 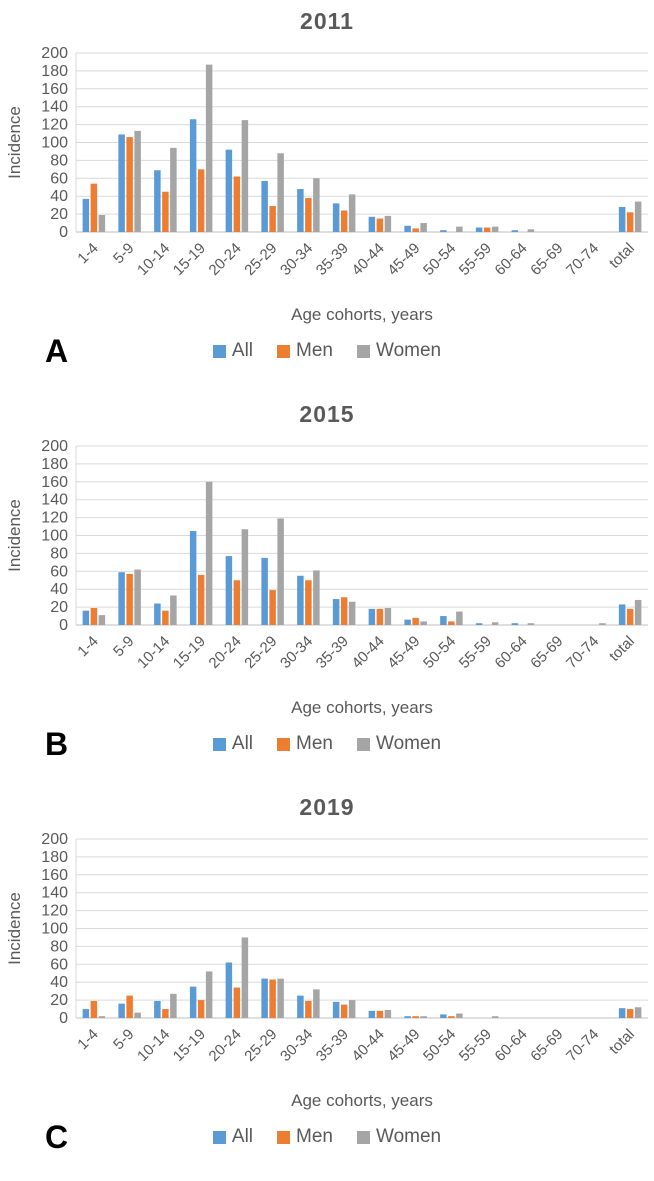 I want to click on legend-2015: All Men Women, so click(x=327, y=740).